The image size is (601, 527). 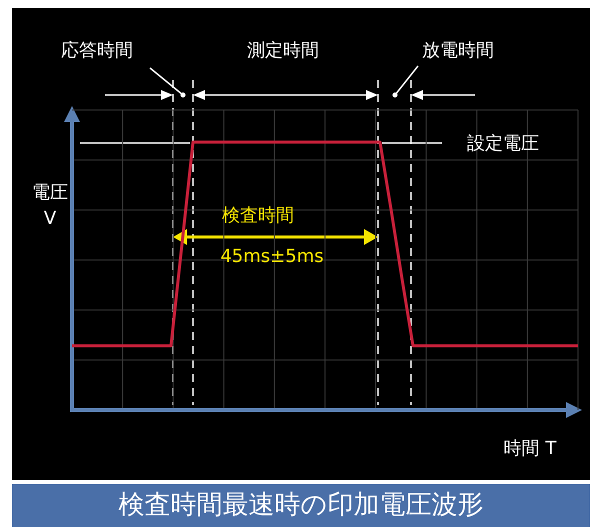 What do you see at coordinates (301, 505) in the screenshot?
I see `text: 検査時間最速時の印加電圧波形` at bounding box center [301, 505].